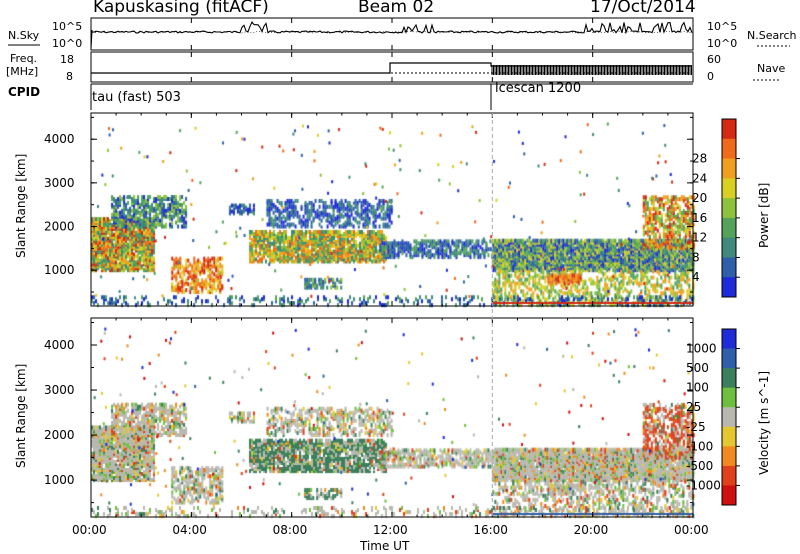 The image size is (800, 554). I want to click on freq-tick-top: 18, so click(67, 59).